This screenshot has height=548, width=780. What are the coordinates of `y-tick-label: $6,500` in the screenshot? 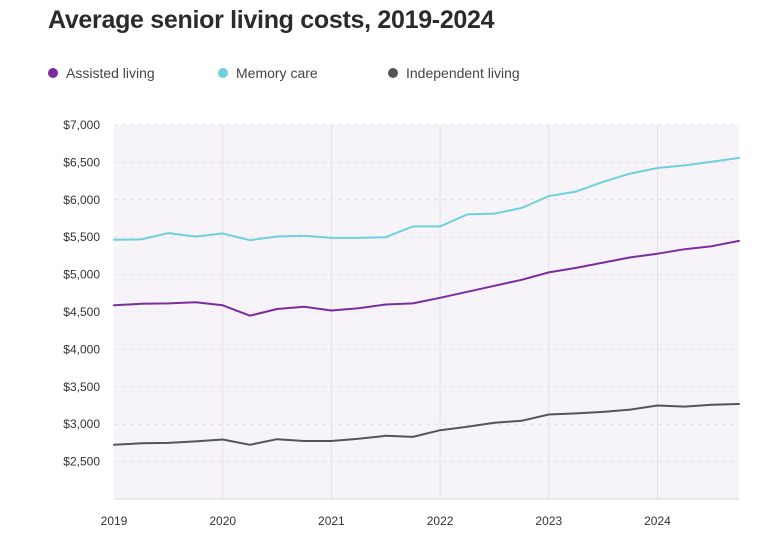 It's located at (81, 162).